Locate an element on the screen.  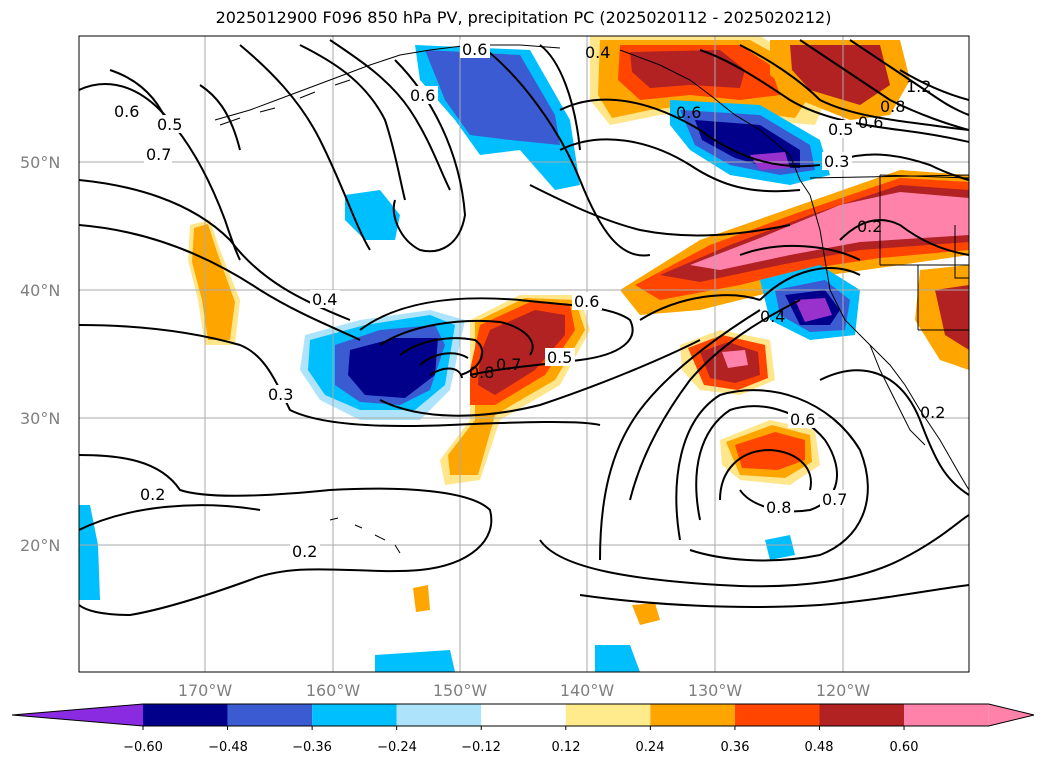
lat-label: 20°N is located at coordinates (40, 545).